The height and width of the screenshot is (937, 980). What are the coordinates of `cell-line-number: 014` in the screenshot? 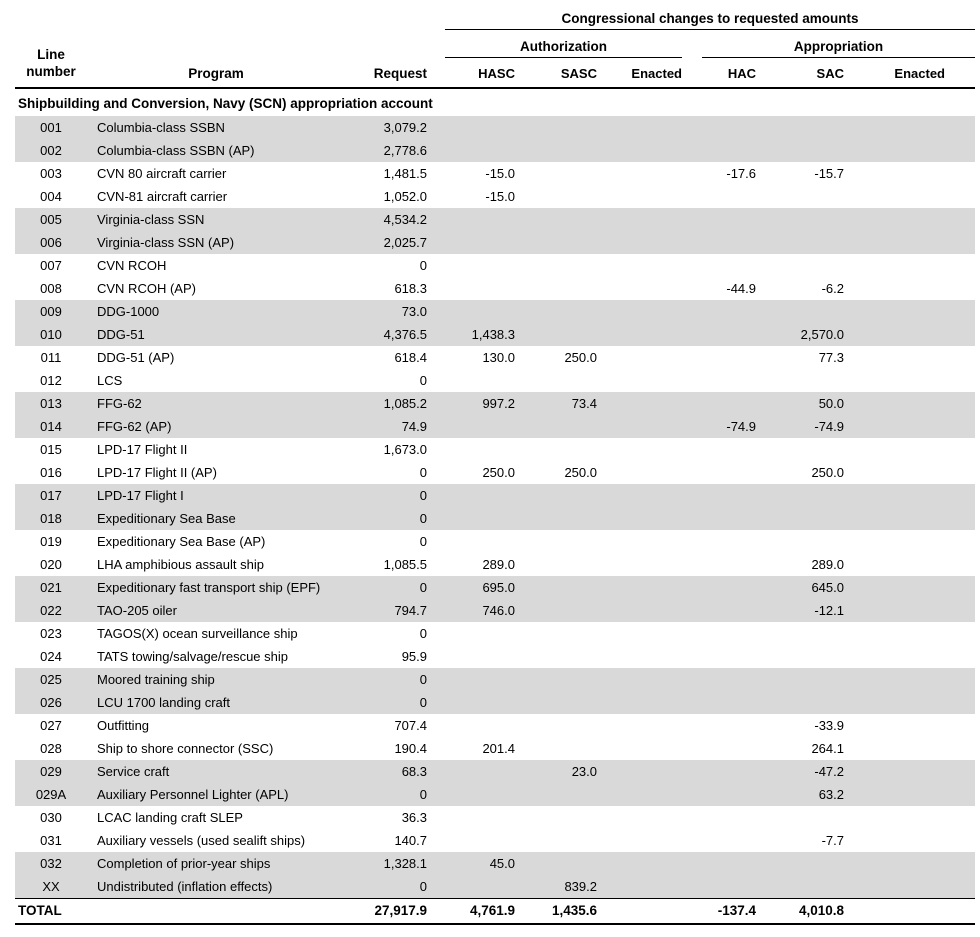 It's located at (51, 426).